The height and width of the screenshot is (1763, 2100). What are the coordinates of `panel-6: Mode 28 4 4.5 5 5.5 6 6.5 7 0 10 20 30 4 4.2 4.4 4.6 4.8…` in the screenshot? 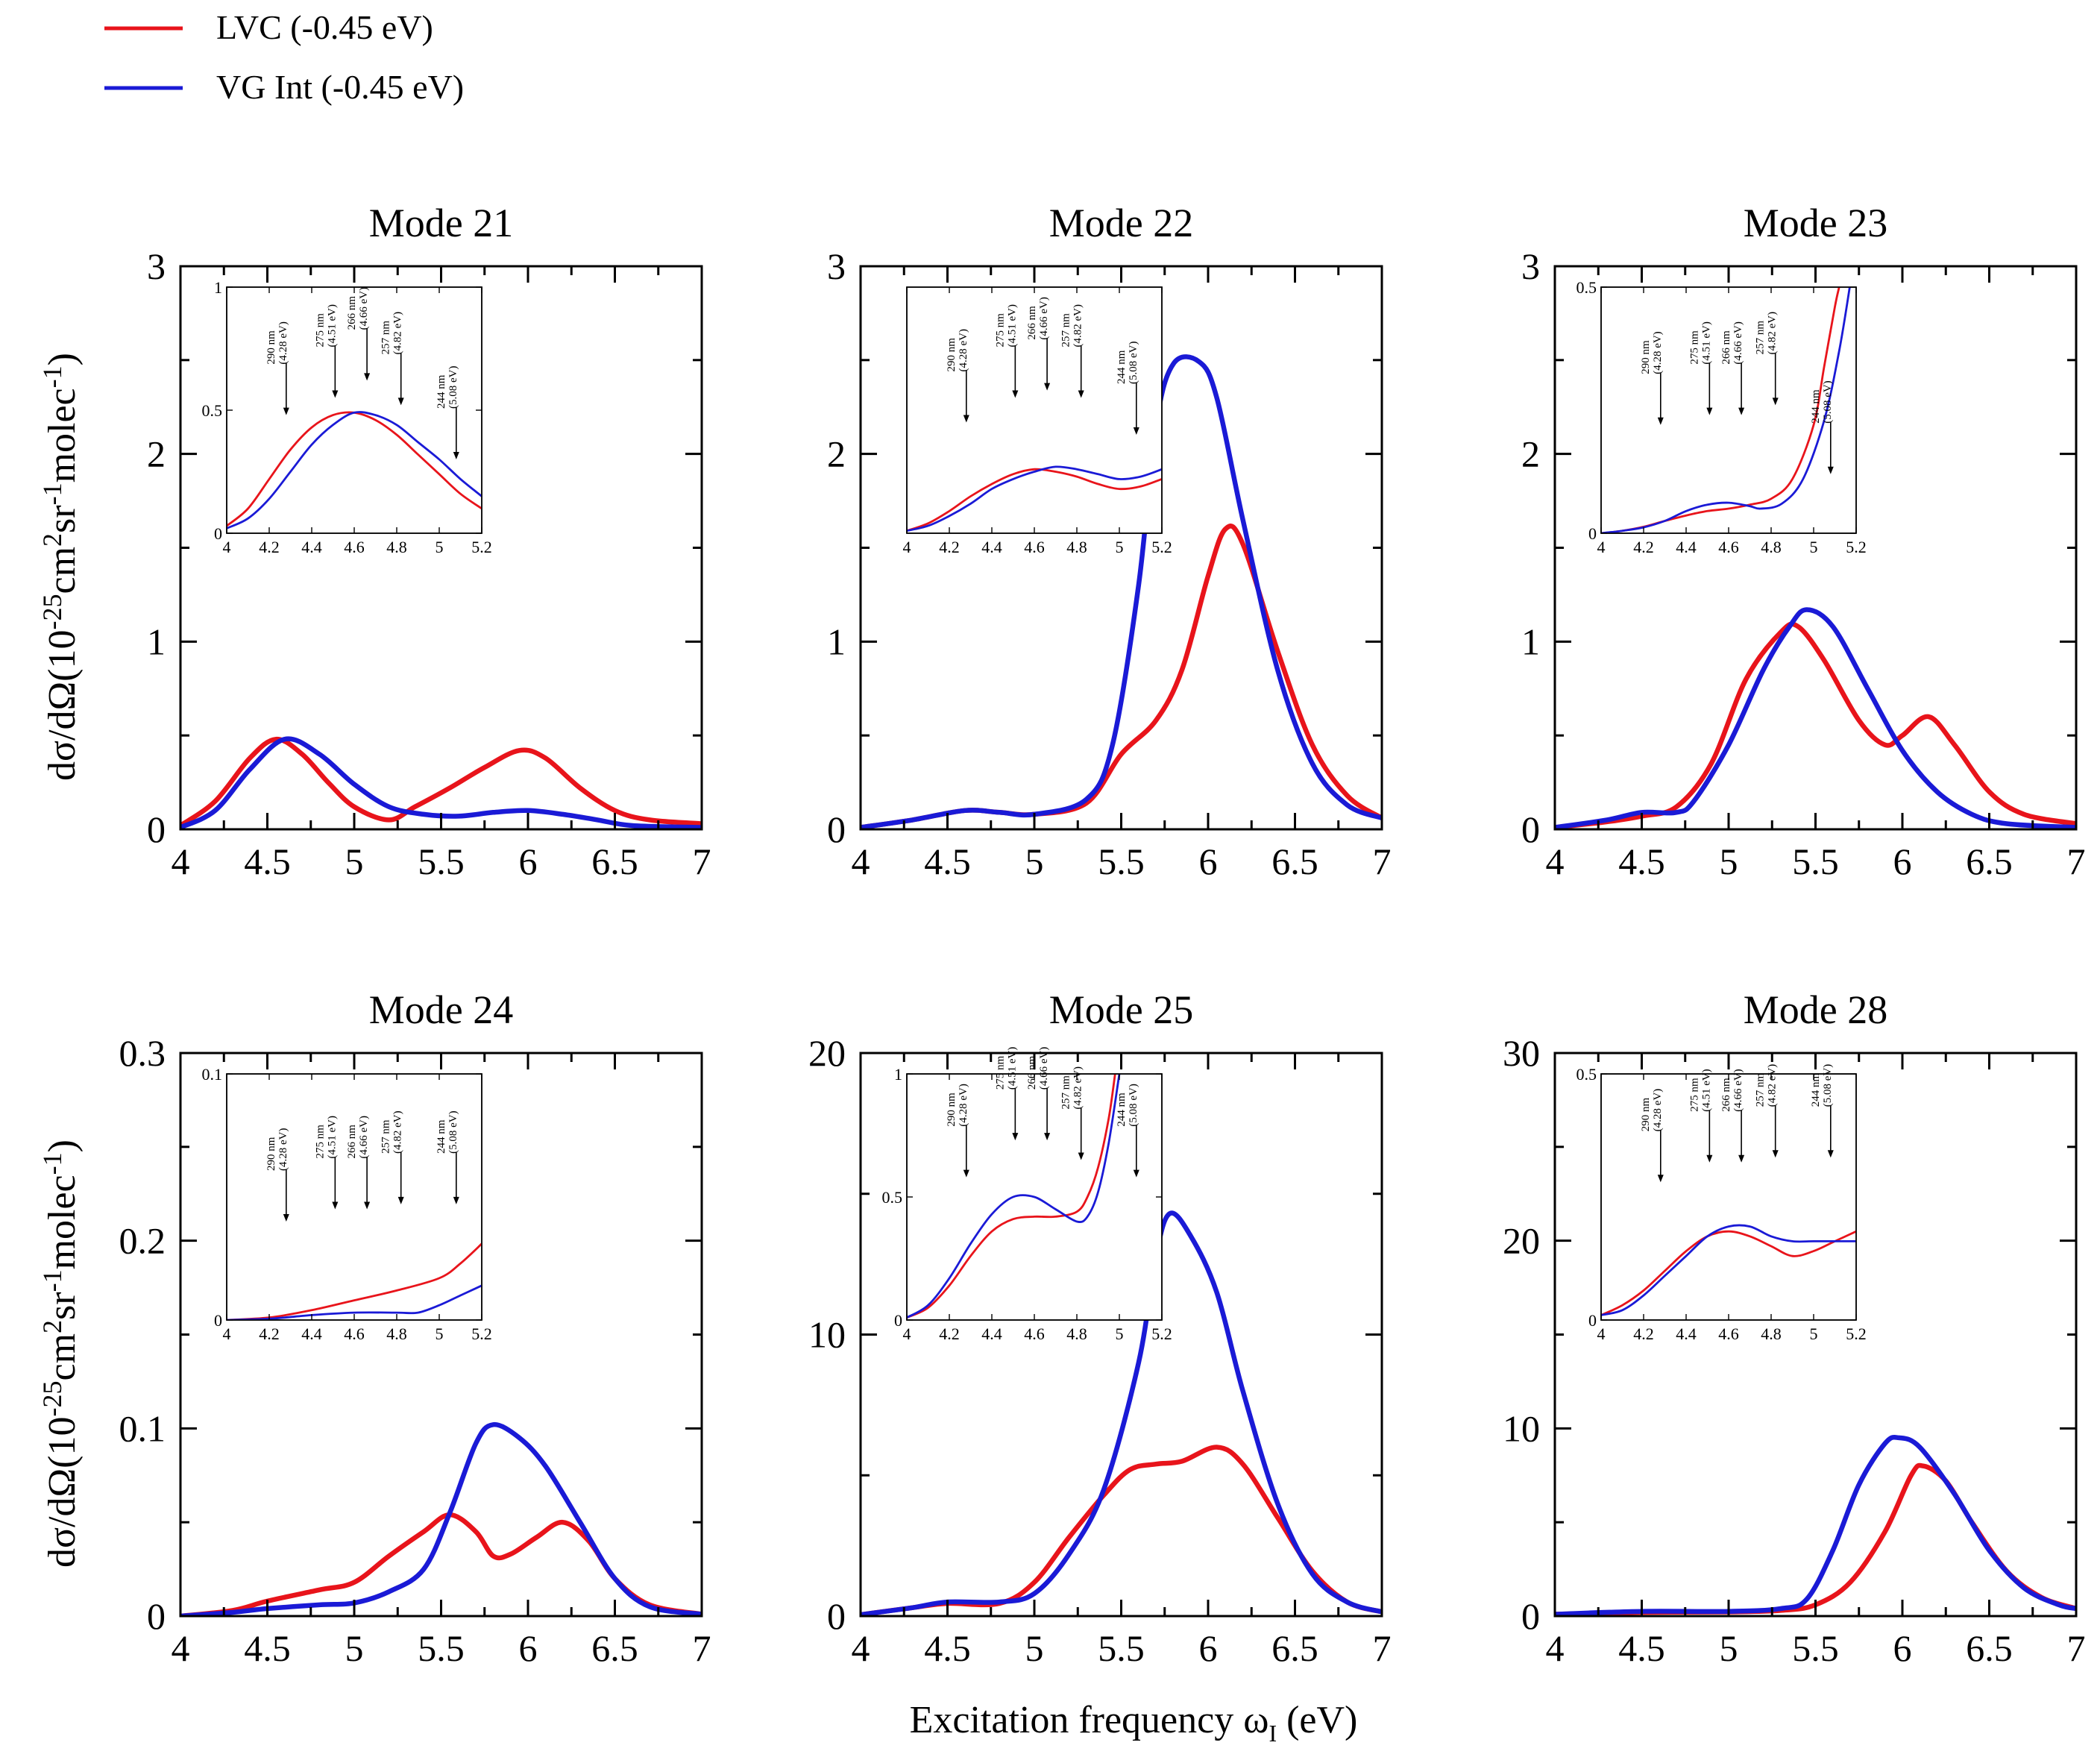 It's located at (1794, 1328).